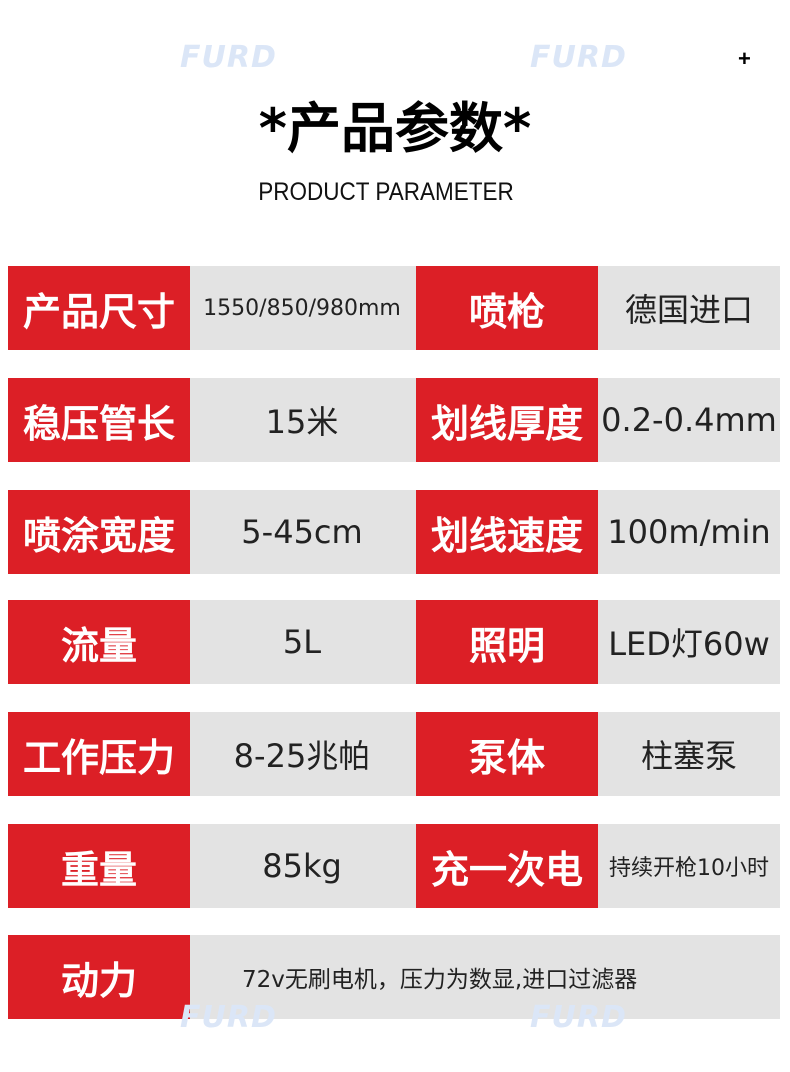 This screenshot has height=1072, width=790. What do you see at coordinates (688, 310) in the screenshot?
I see `spec-value: 德国进口` at bounding box center [688, 310].